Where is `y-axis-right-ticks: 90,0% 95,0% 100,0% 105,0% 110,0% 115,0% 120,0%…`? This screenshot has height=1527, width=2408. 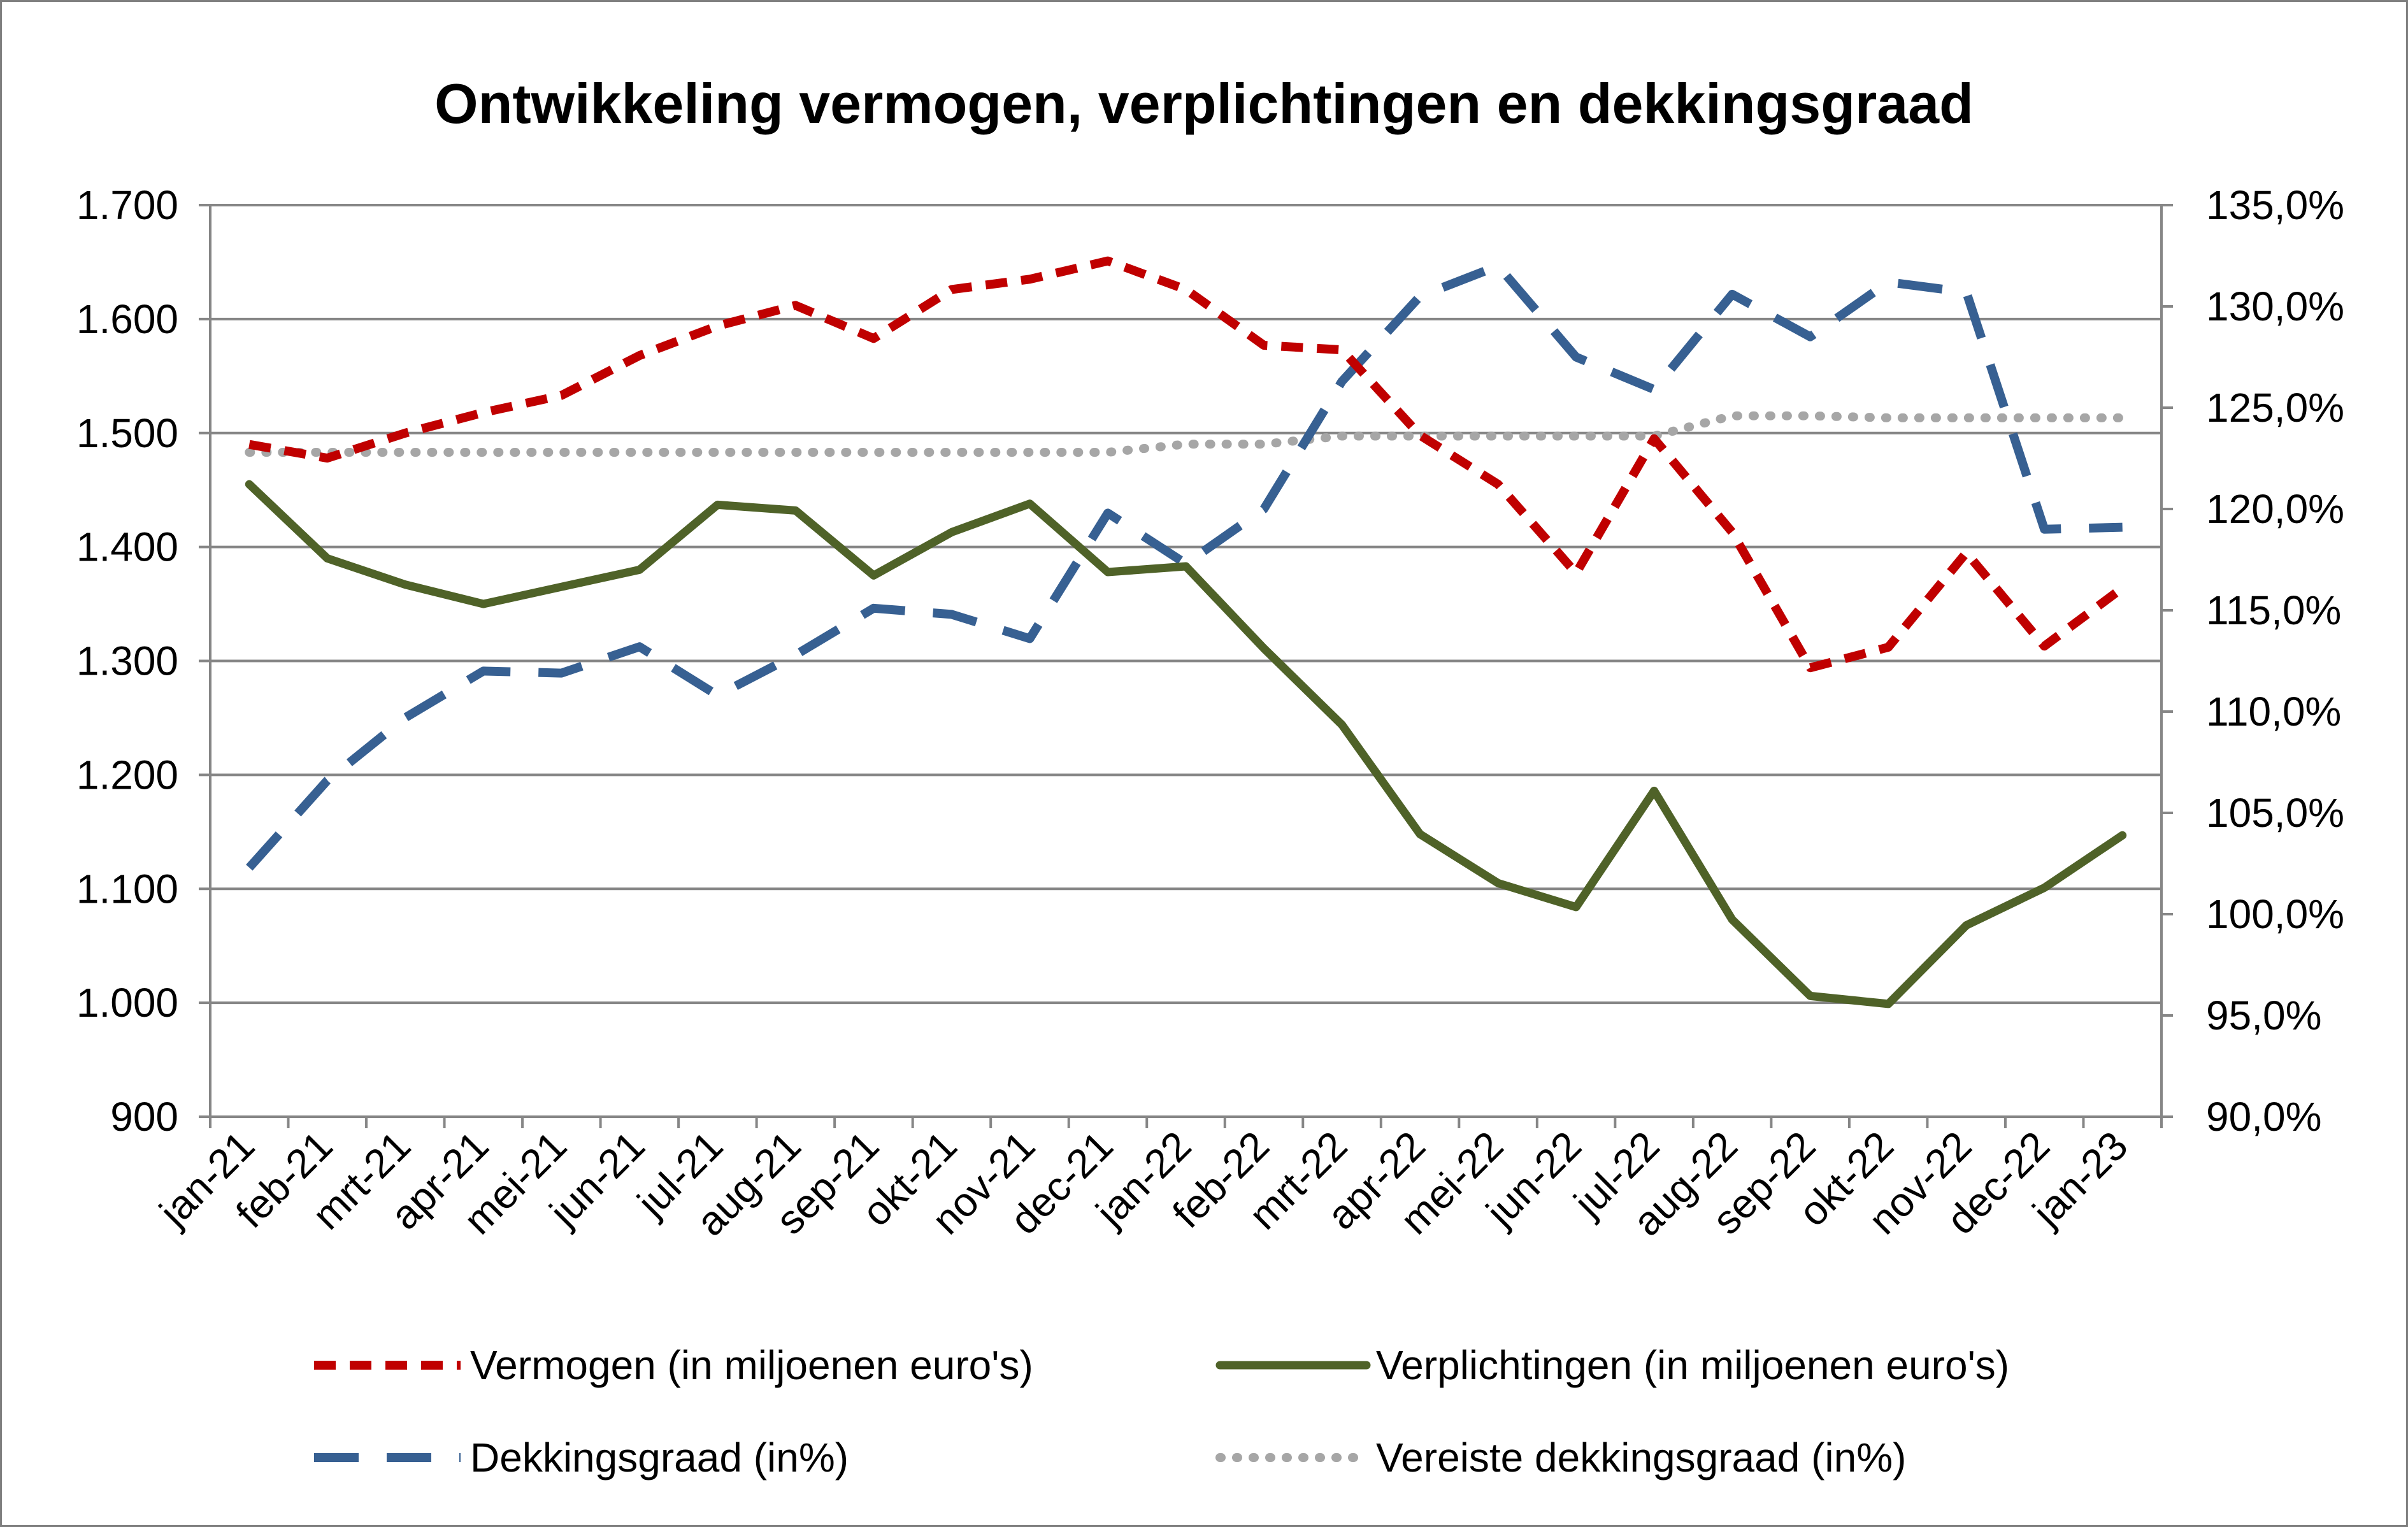 y-axis-right-ticks: 90,0% 95,0% 100,0% 105,0% 110,0% 115,0% 120,0%… is located at coordinates (2252, 661).